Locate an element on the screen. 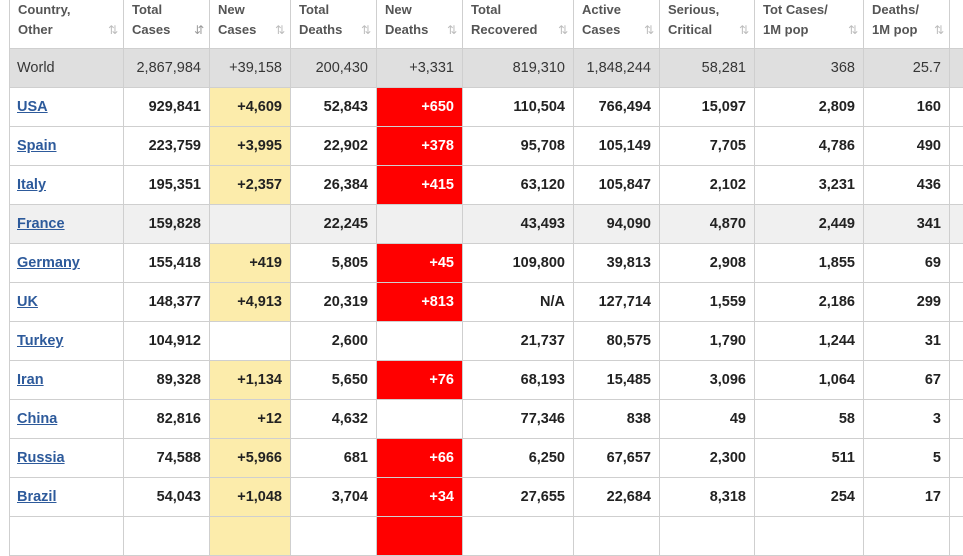 Image resolution: width=963 pixels, height=556 pixels. header-serious-critical: Serious,Critical⇅ is located at coordinates (707, 24).